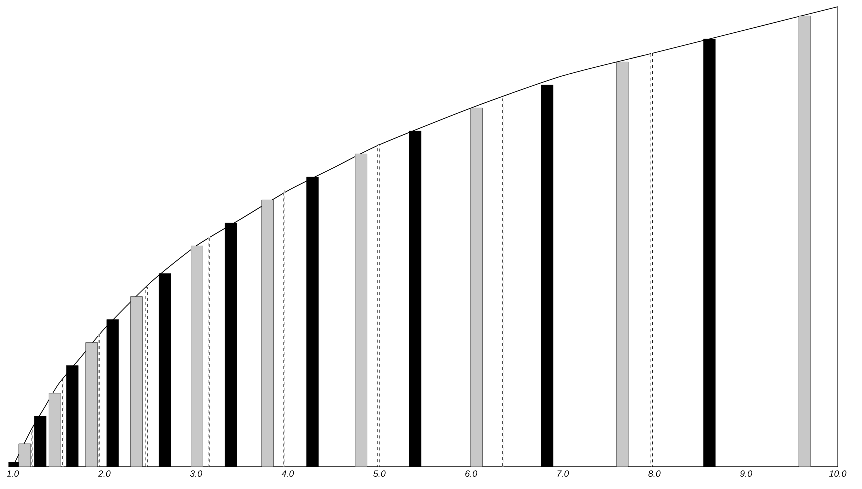  I want to click on x-tick-label: 5.0, so click(380, 474).